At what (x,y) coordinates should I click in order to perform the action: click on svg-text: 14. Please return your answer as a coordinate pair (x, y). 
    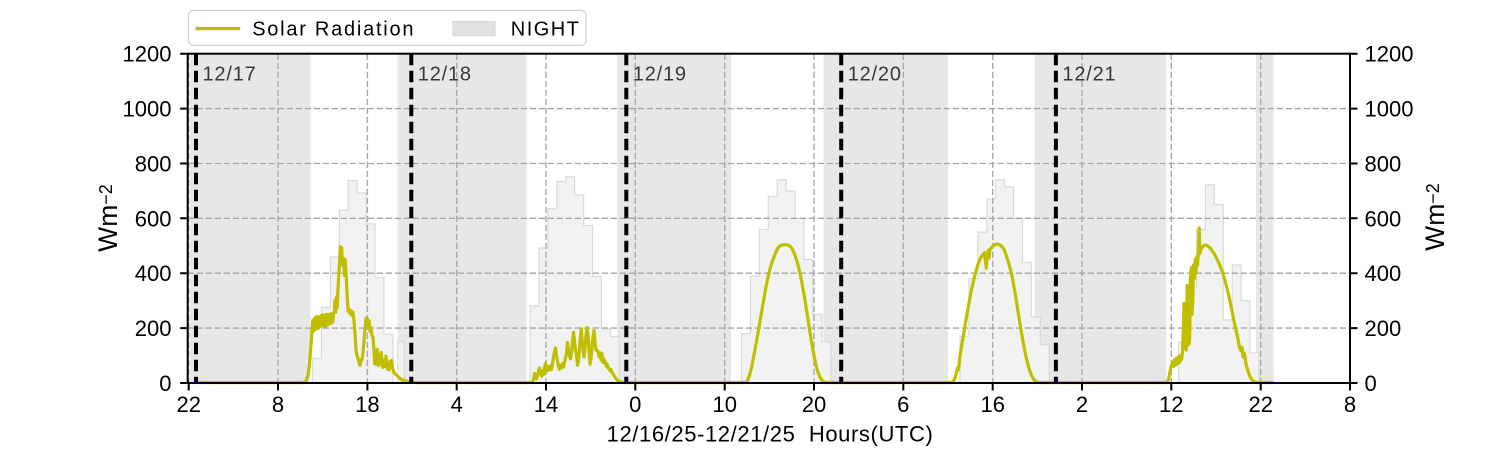
    Looking at the image, I should click on (546, 404).